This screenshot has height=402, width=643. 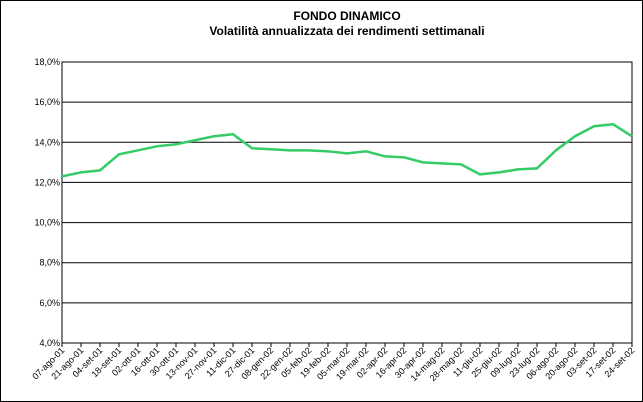 What do you see at coordinates (47, 182) in the screenshot?
I see `y-tick-label: 12,0%` at bounding box center [47, 182].